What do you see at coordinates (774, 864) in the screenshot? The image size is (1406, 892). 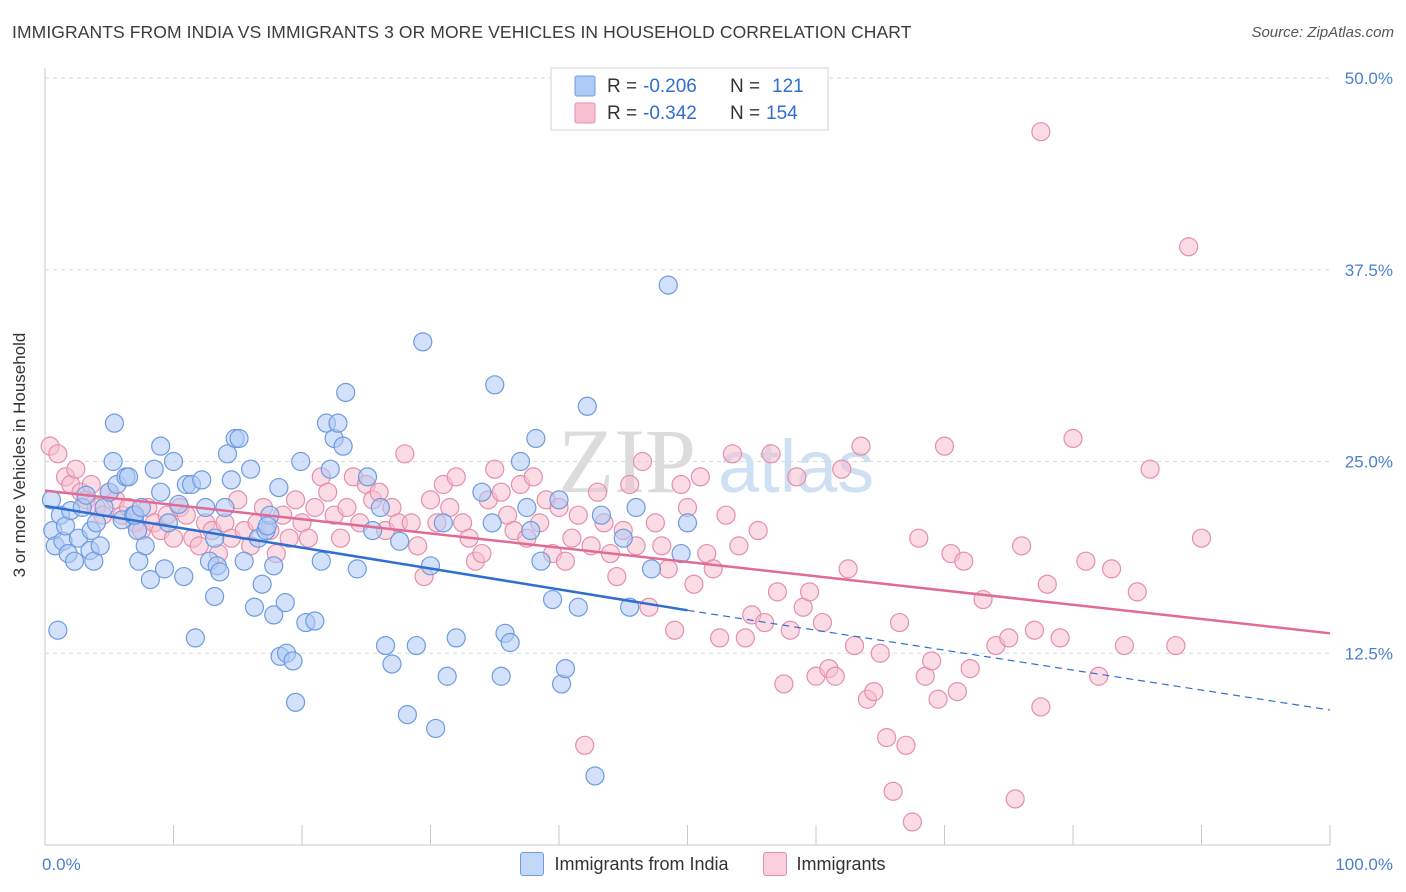 I see `bottom-legend-swatch-immigrants` at bounding box center [774, 864].